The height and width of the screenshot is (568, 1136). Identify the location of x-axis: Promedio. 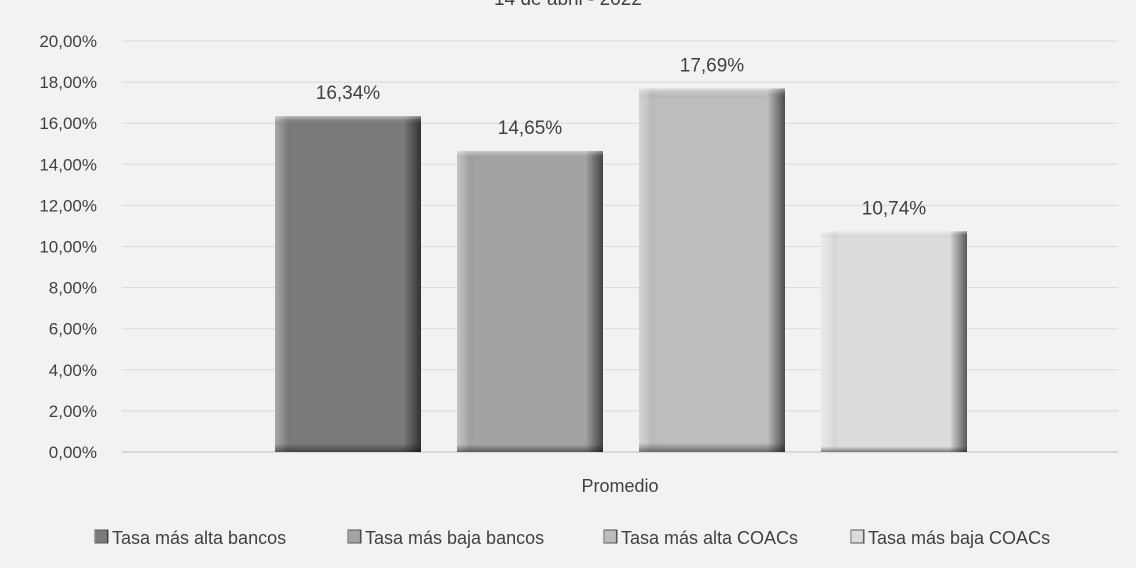
(619, 486).